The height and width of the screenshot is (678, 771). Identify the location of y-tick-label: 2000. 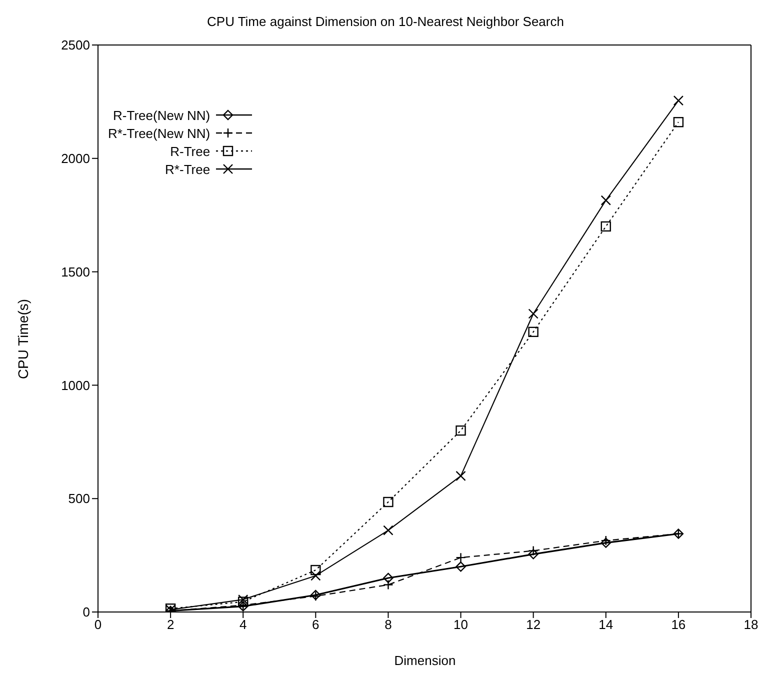
(75, 158).